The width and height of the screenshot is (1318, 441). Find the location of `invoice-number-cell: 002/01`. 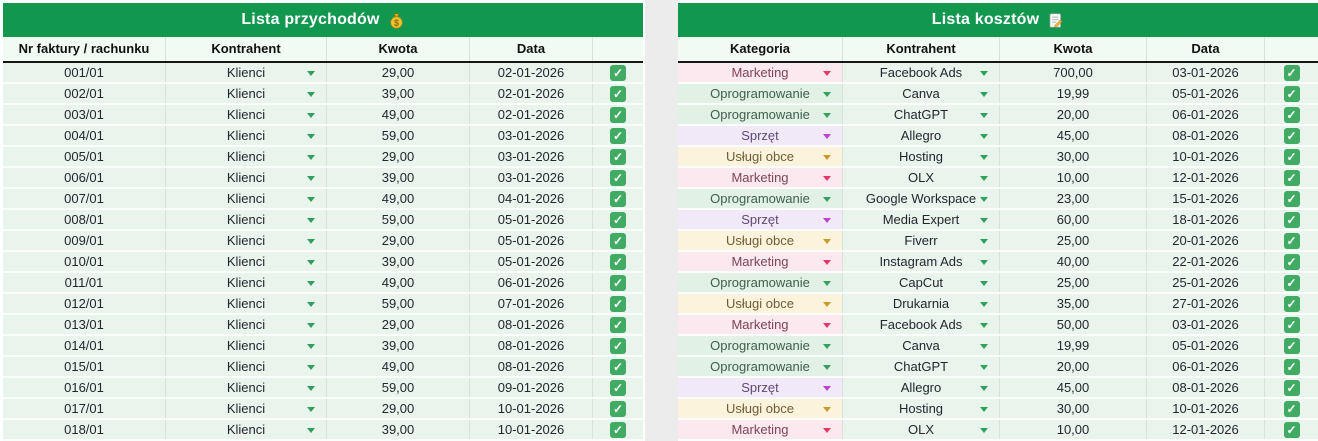

invoice-number-cell: 002/01 is located at coordinates (84, 93).